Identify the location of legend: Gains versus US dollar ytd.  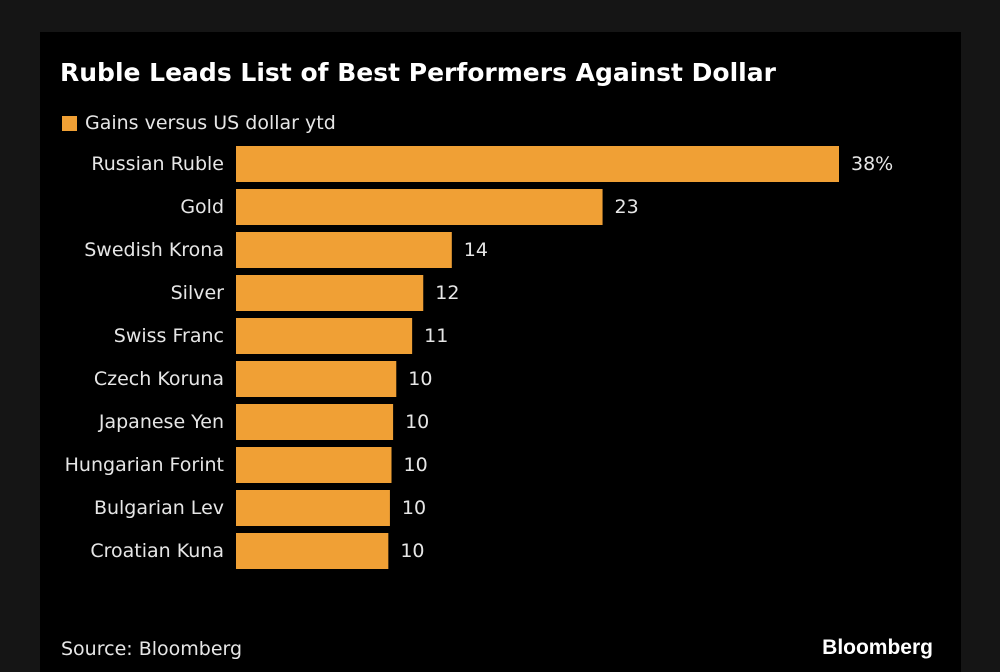
(199, 123).